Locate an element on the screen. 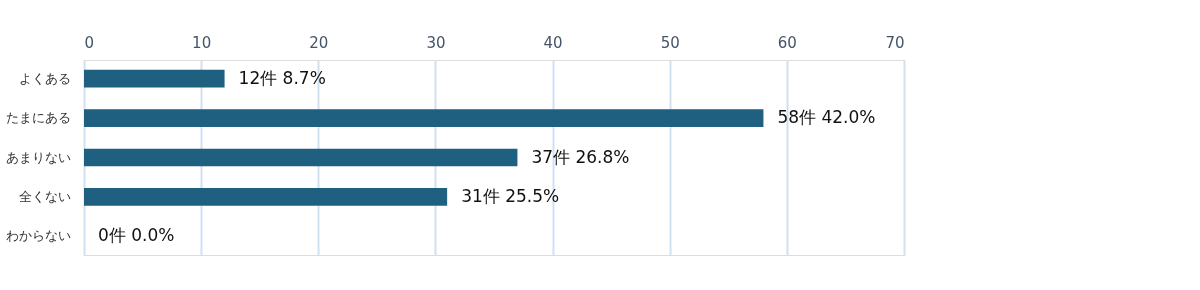 The width and height of the screenshot is (1200, 290). y-tick-label: よくある is located at coordinates (44, 78).